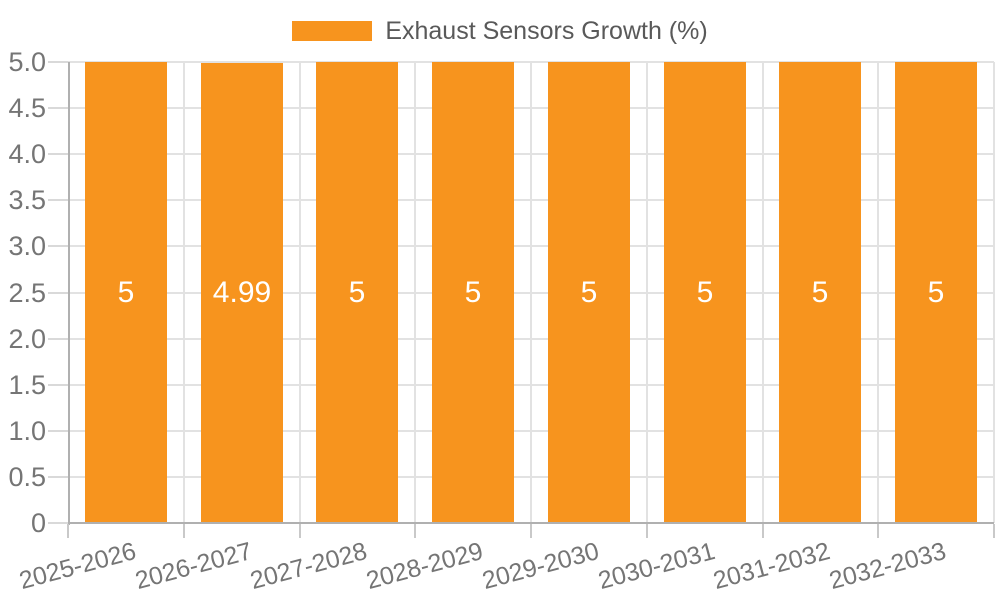 The width and height of the screenshot is (1000, 600). Describe the element at coordinates (27, 292) in the screenshot. I see `y-tick-label: 2.5` at that location.